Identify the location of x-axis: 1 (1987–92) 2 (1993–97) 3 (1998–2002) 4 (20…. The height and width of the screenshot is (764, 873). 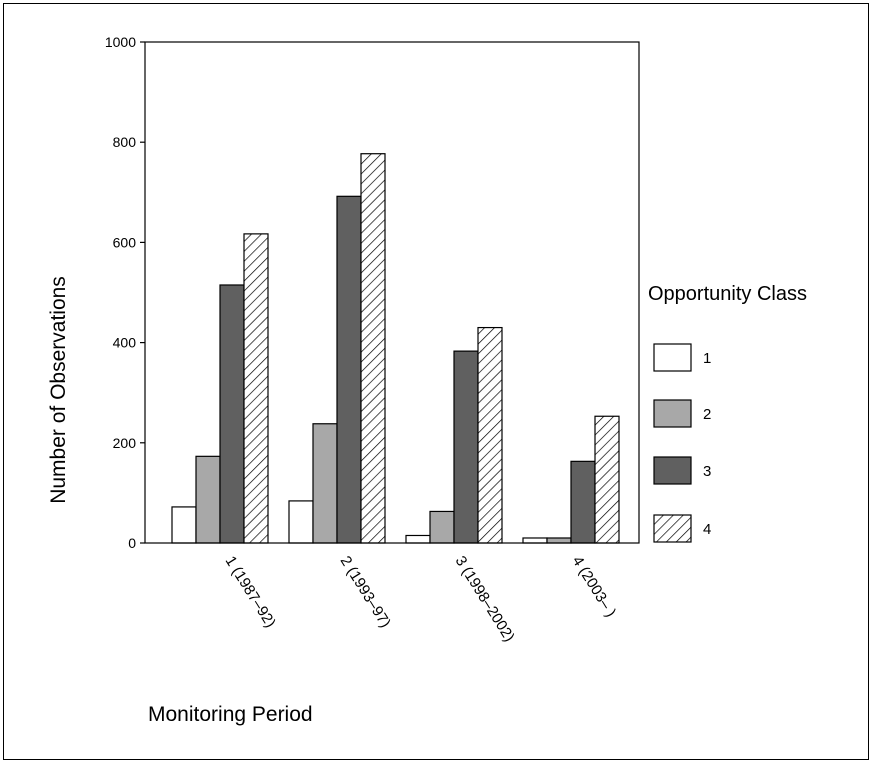
(421, 599).